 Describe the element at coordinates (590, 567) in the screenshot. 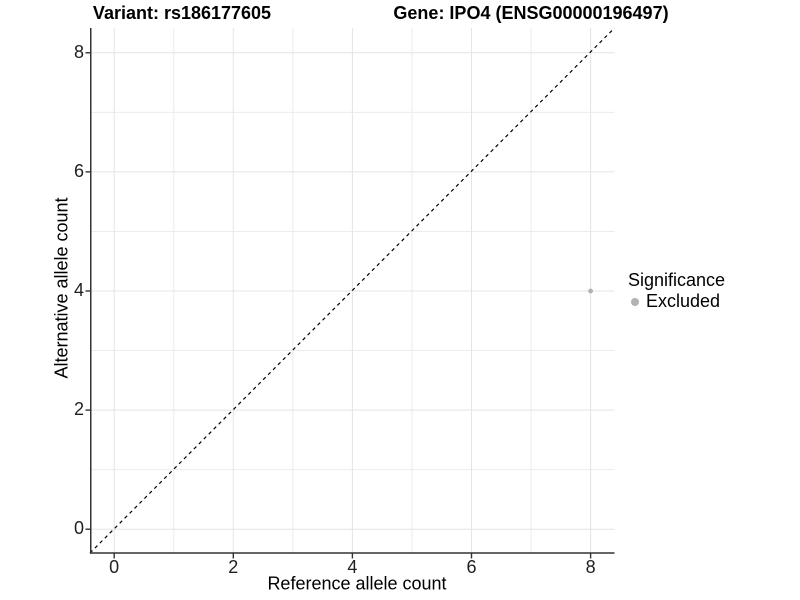

I see `x-tick-label: 8` at that location.